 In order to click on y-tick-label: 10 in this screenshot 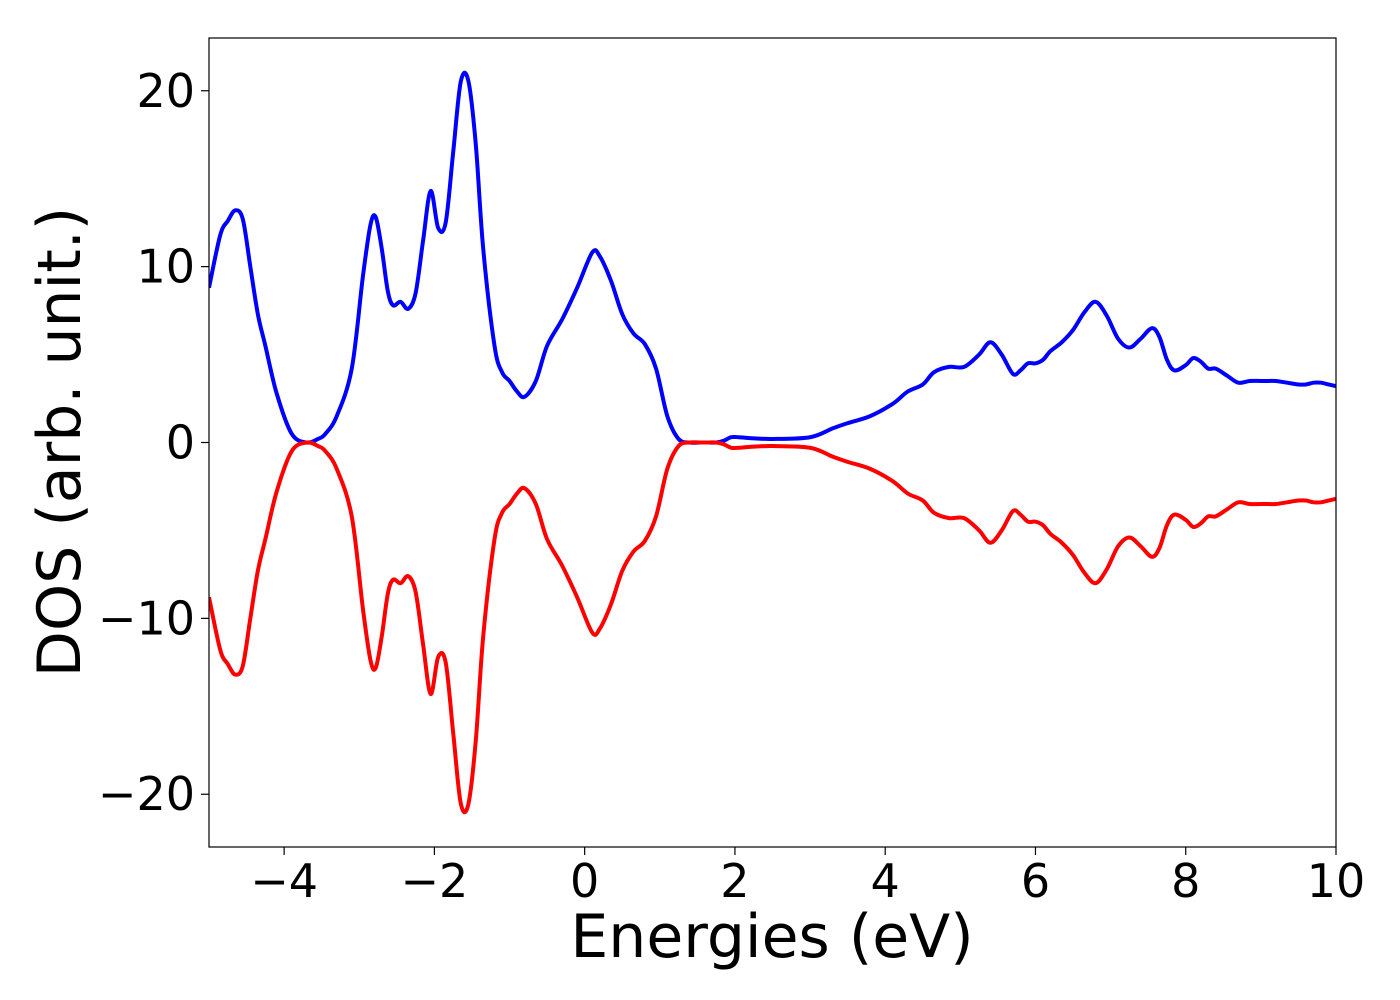, I will do `click(165, 267)`.